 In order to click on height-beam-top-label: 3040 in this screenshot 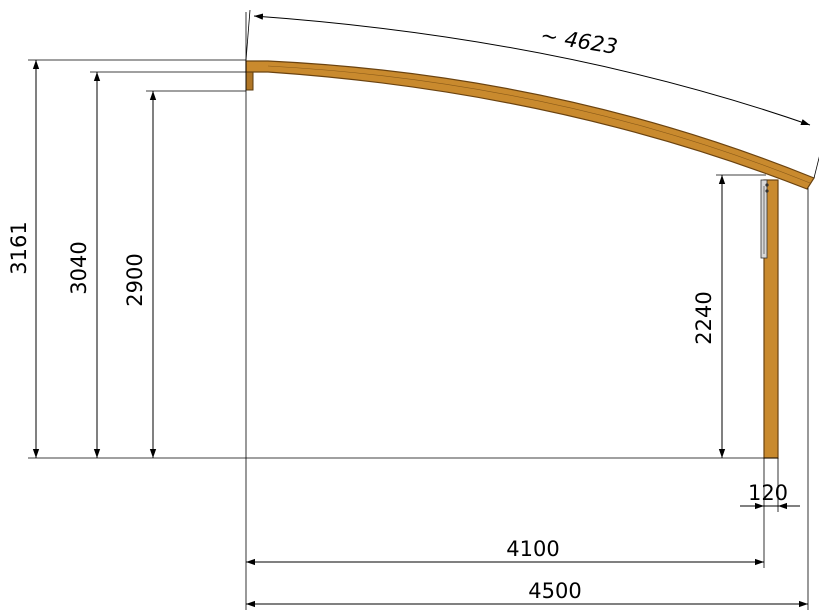, I will do `click(79, 267)`.